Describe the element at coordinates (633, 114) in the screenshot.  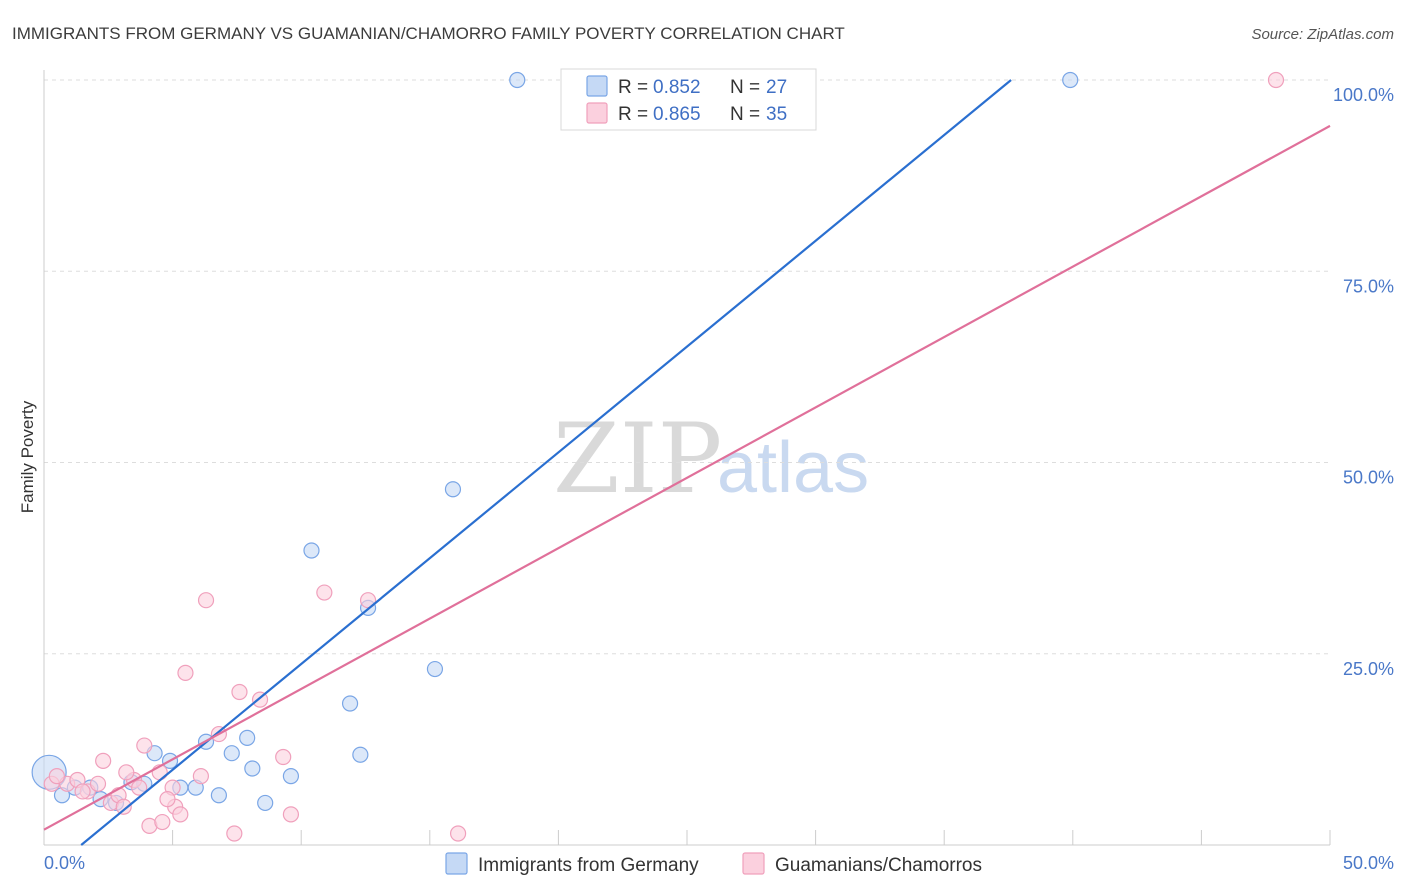
I see `legend-r-label-guamanian: R =` at that location.